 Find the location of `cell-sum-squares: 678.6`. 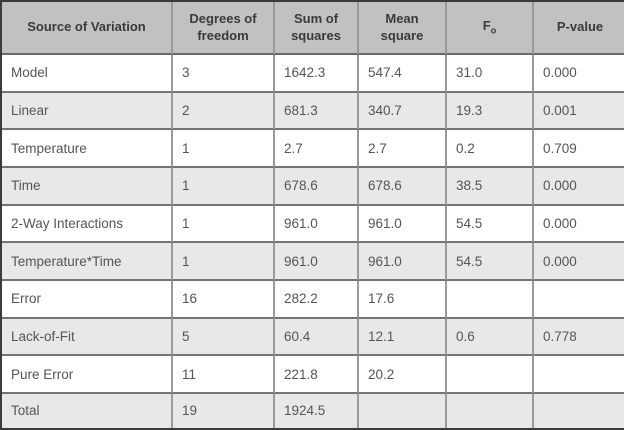

cell-sum-squares: 678.6 is located at coordinates (317, 186).